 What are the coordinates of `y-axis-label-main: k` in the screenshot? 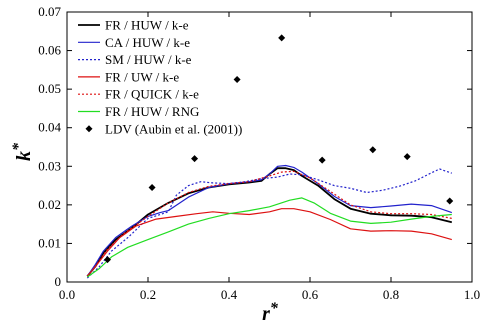 It's located at (24, 156).